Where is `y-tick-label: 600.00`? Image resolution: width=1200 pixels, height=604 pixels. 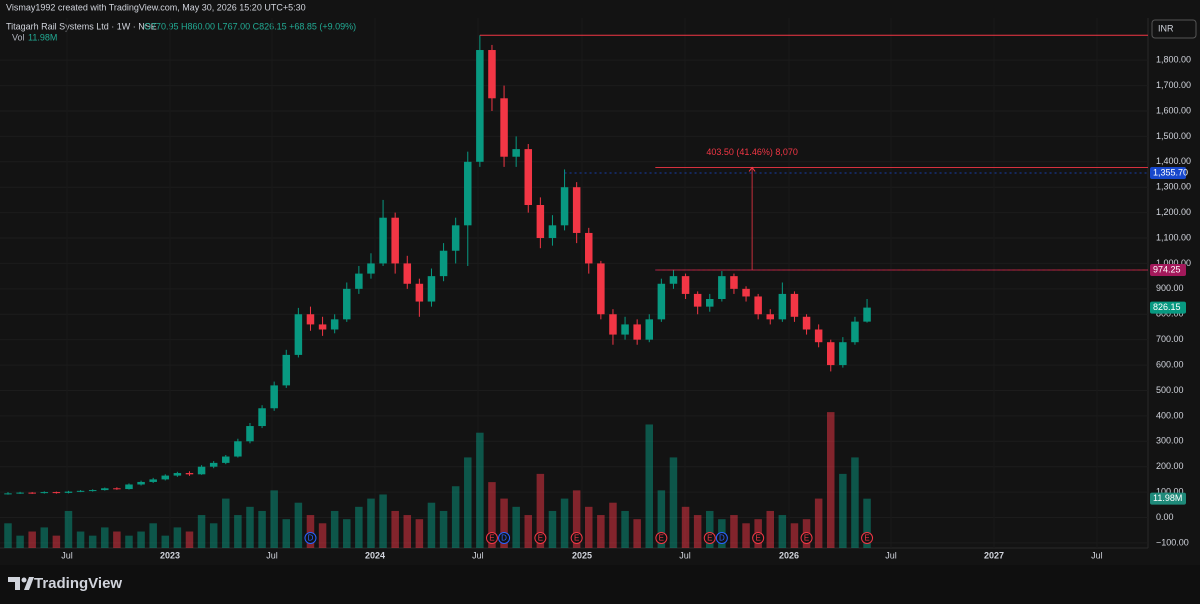
y-tick-label: 600.00 is located at coordinates (1170, 364).